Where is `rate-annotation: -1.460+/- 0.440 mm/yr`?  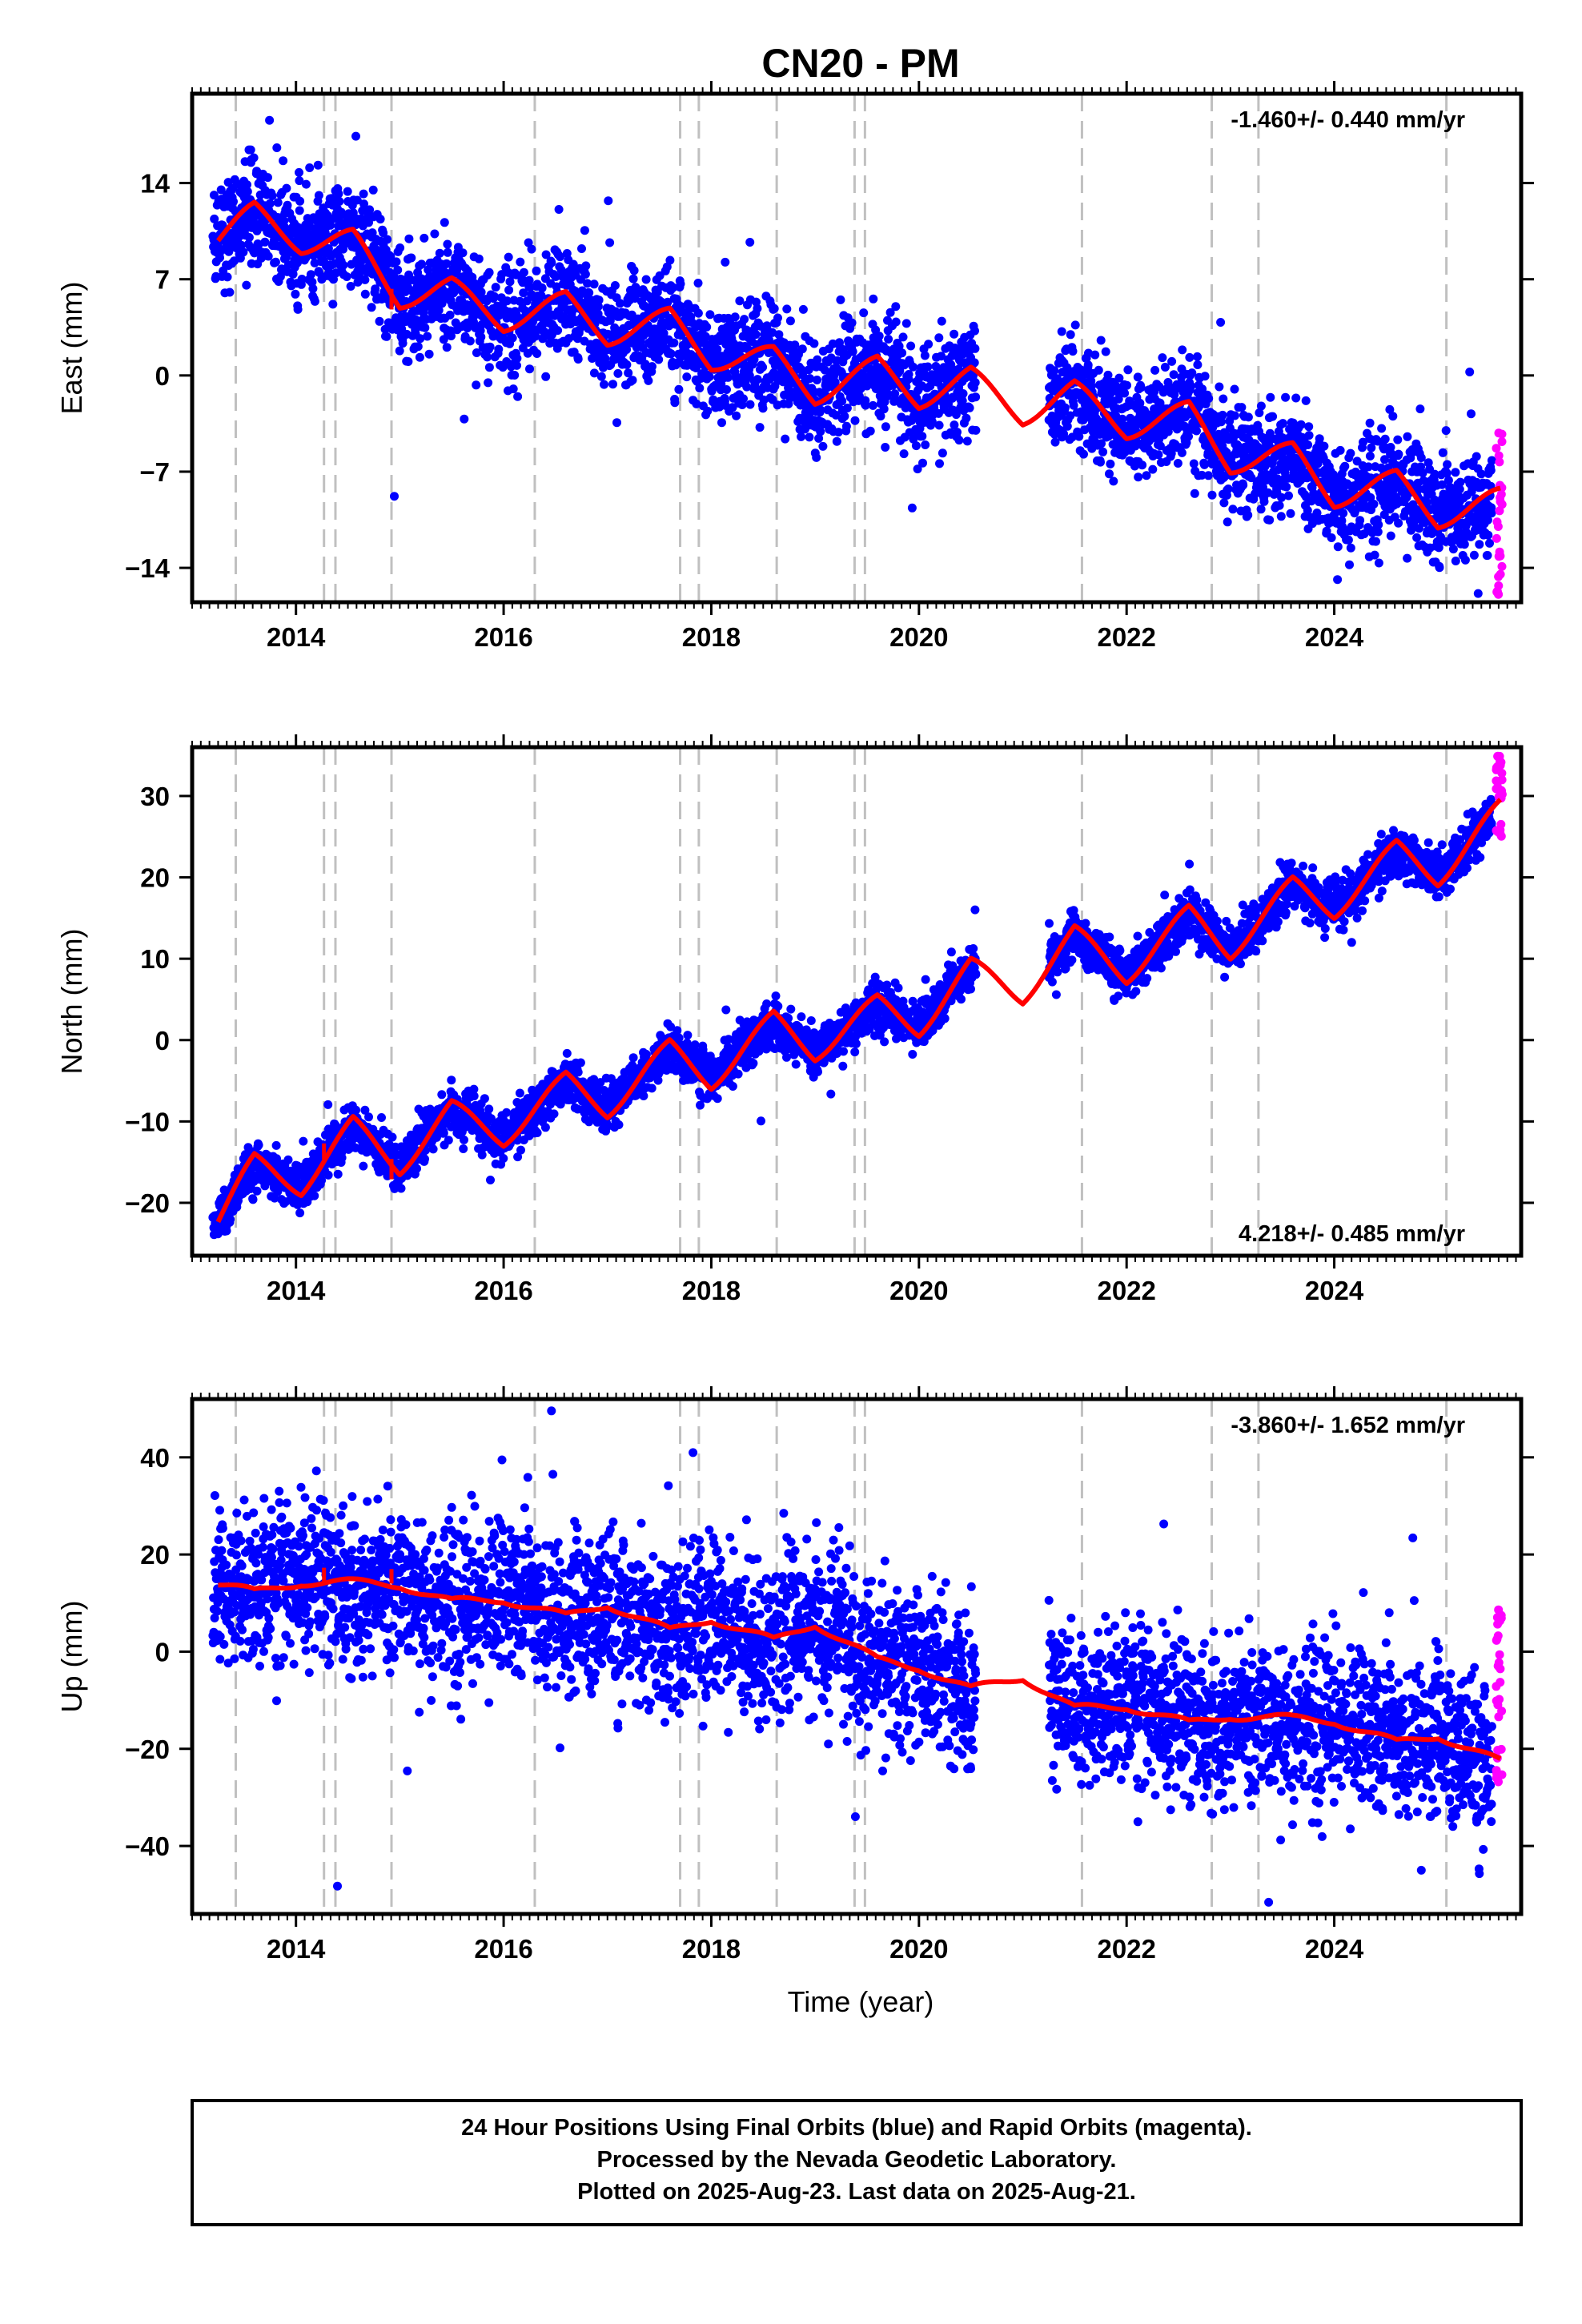 rate-annotation: -1.460+/- 0.440 mm/yr is located at coordinates (1348, 120).